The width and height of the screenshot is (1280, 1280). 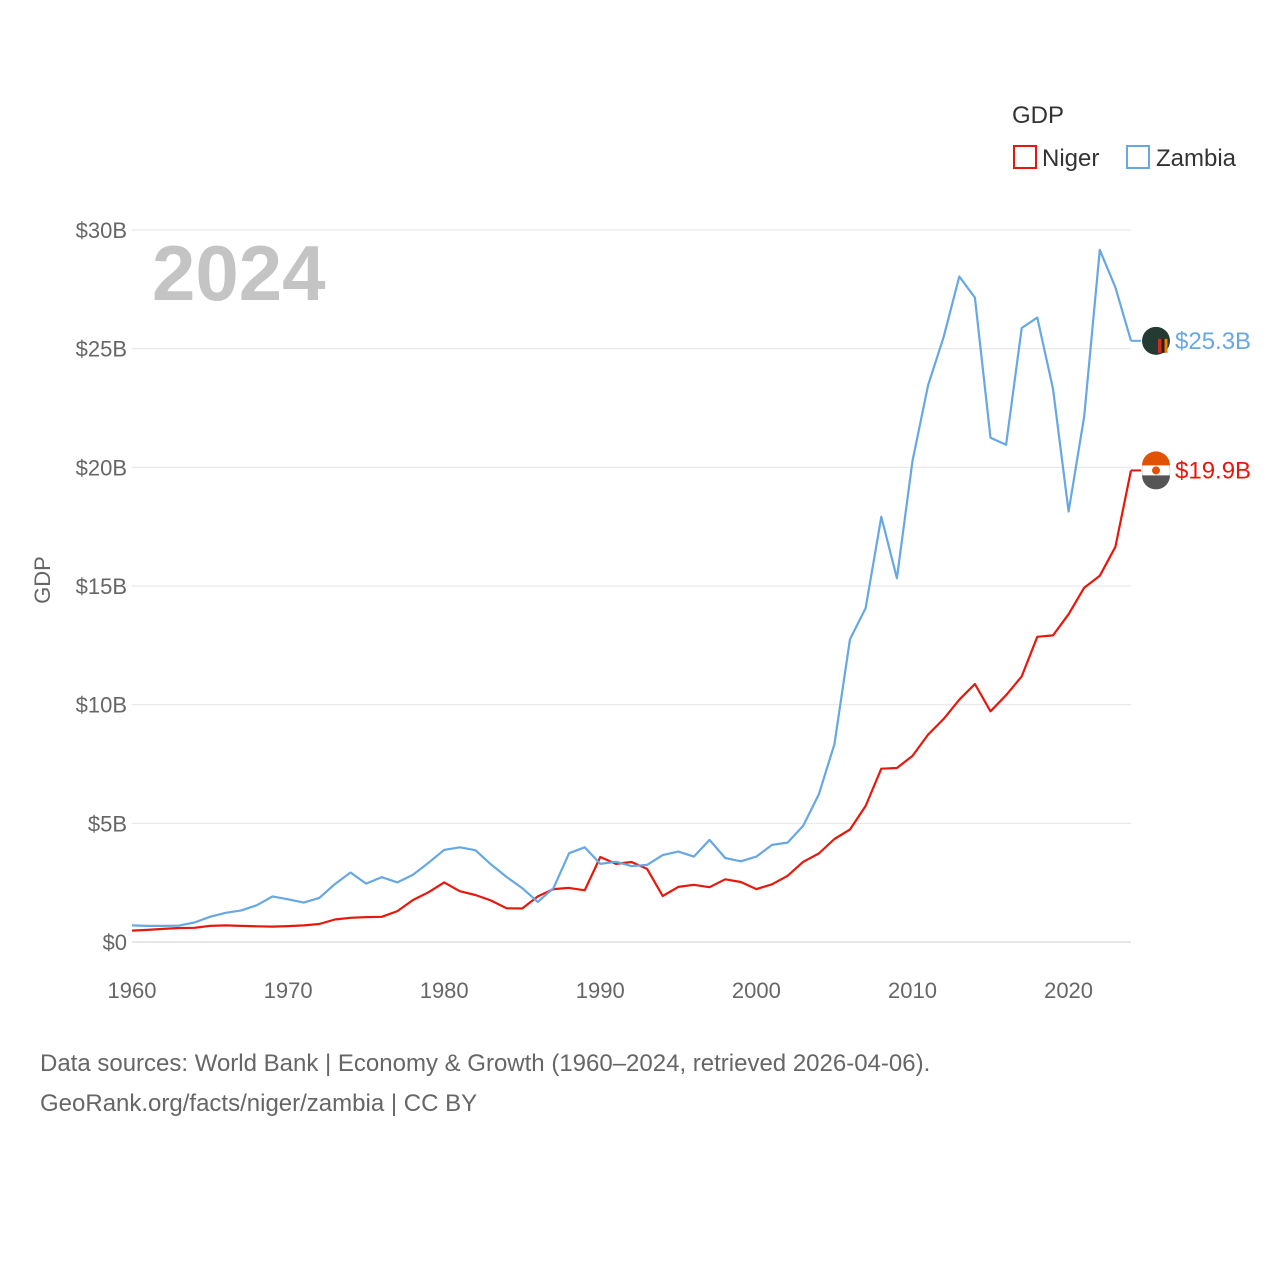 I want to click on legend-item-niger: Niger, so click(x=1056, y=158).